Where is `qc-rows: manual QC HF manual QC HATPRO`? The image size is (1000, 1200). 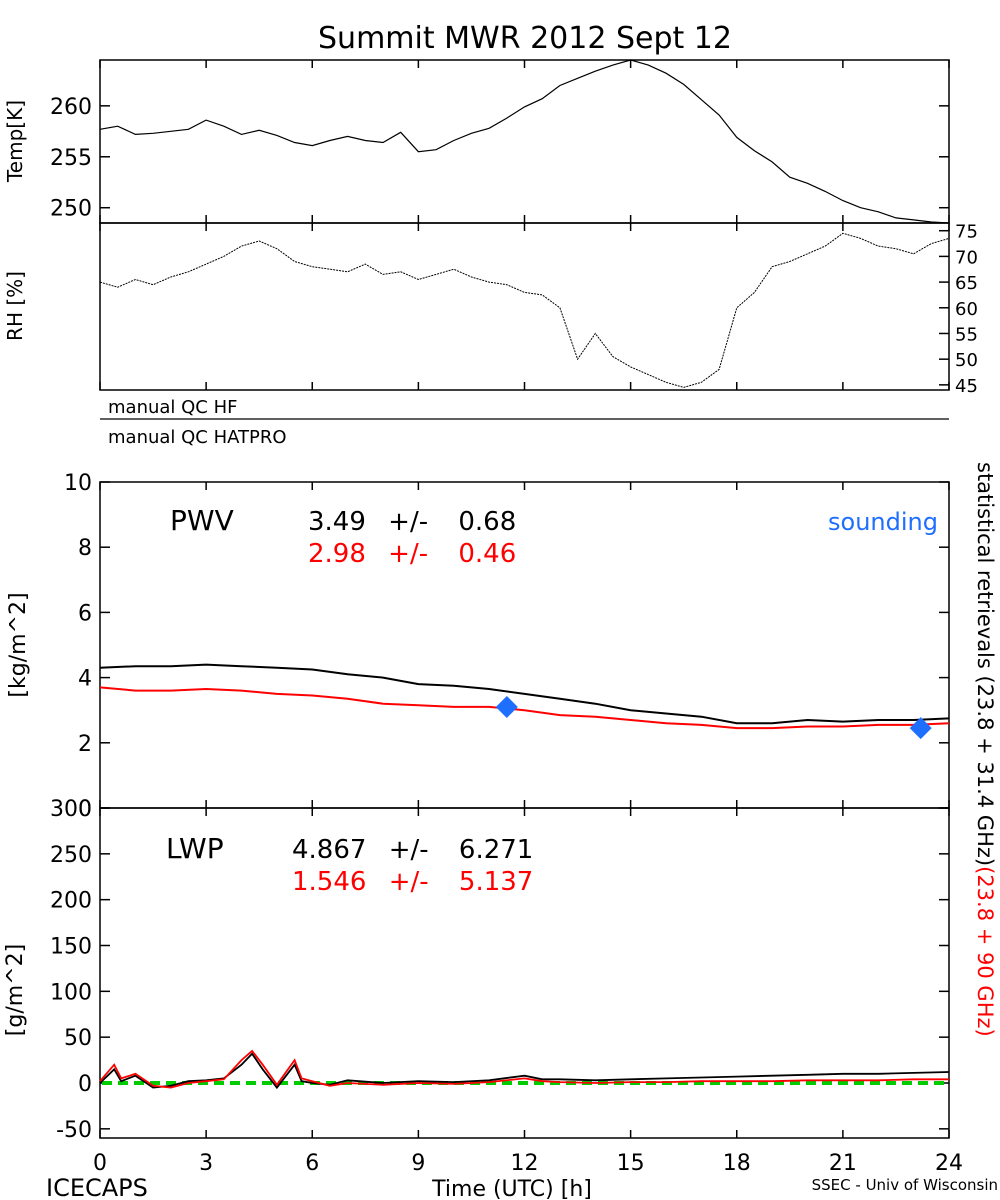
qc-rows: manual QC HF manual QC HATPRO is located at coordinates (524, 422).